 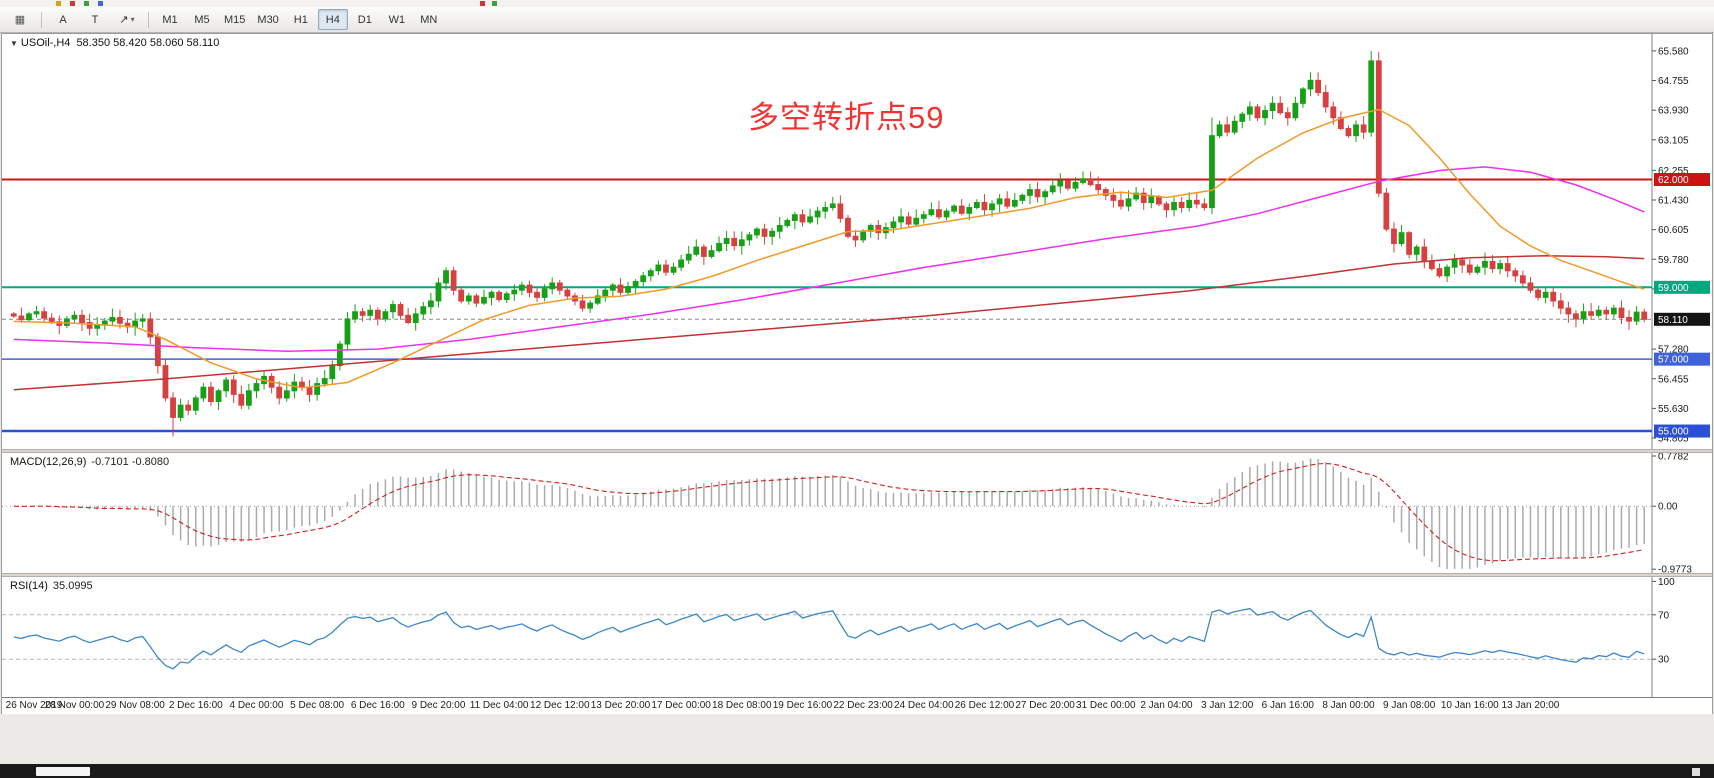 I want to click on price-badge: 57.000, so click(x=1682, y=359).